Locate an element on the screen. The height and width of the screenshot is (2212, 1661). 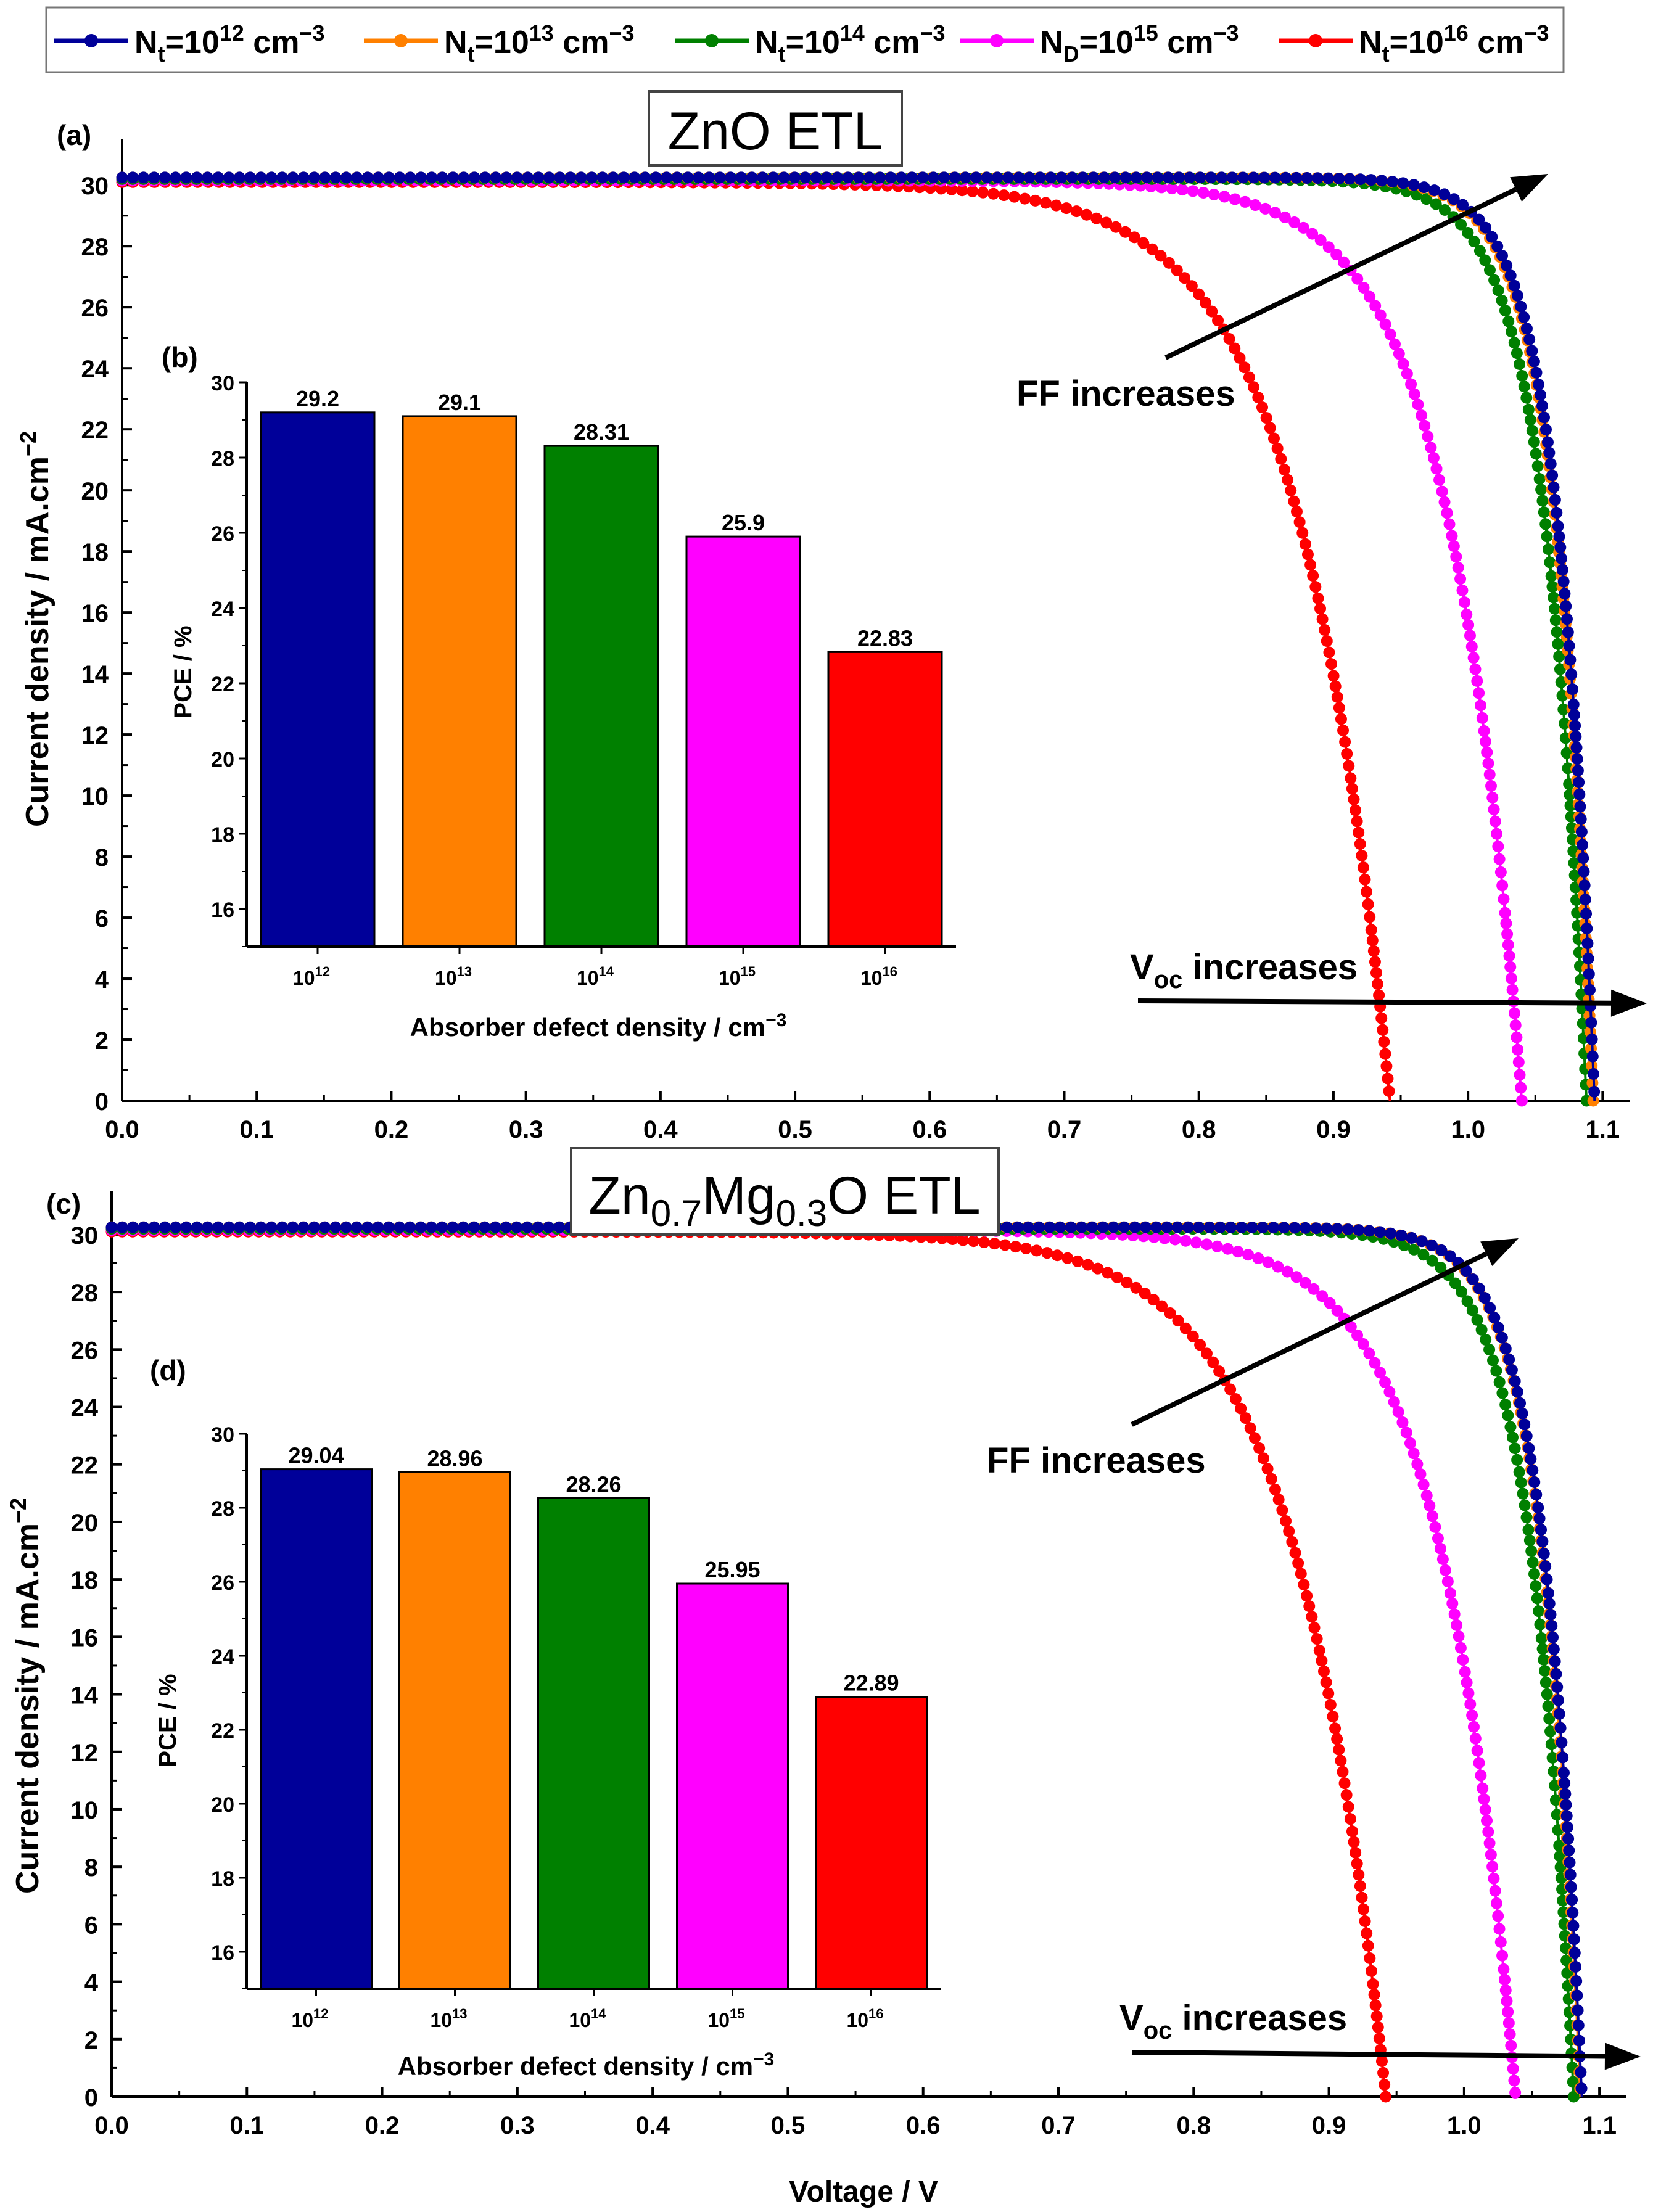
bar-value-label: 25.95 is located at coordinates (732, 1569).